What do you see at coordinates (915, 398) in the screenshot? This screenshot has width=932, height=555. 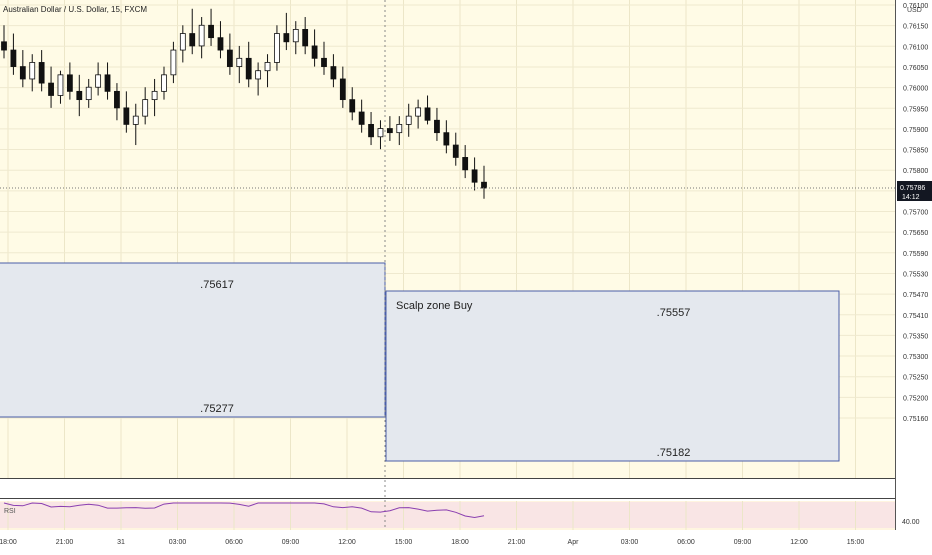 I see `price-tick-label: 0.75200` at bounding box center [915, 398].